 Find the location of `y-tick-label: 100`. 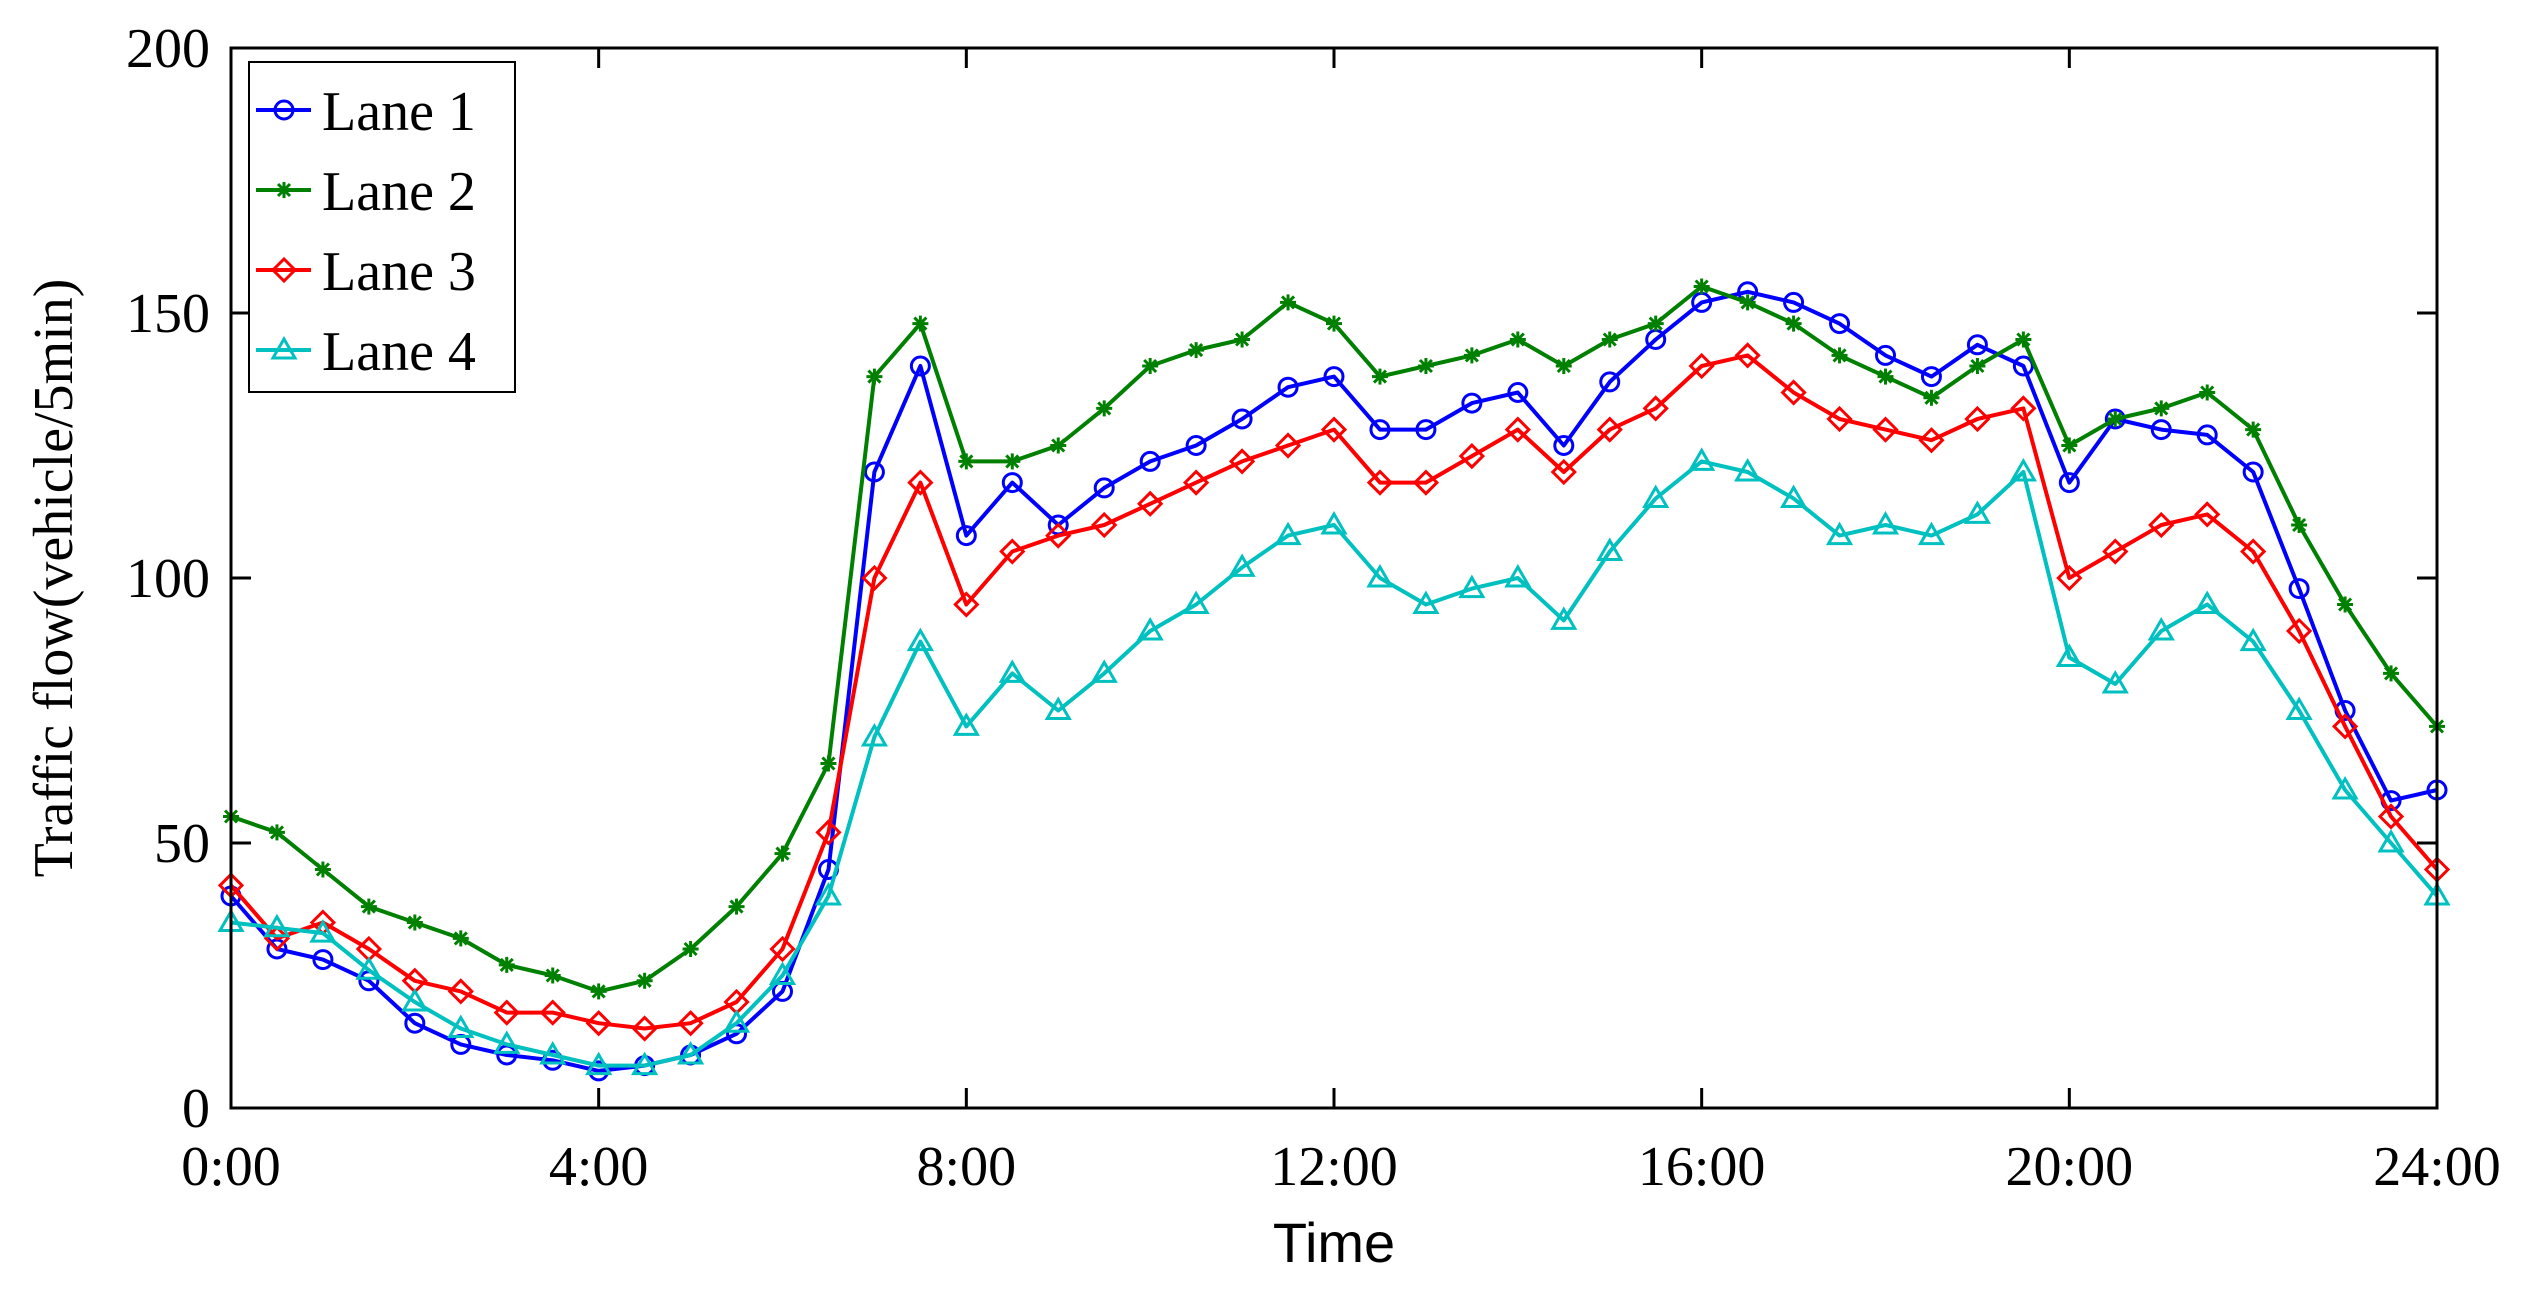

y-tick-label: 100 is located at coordinates (168, 579).